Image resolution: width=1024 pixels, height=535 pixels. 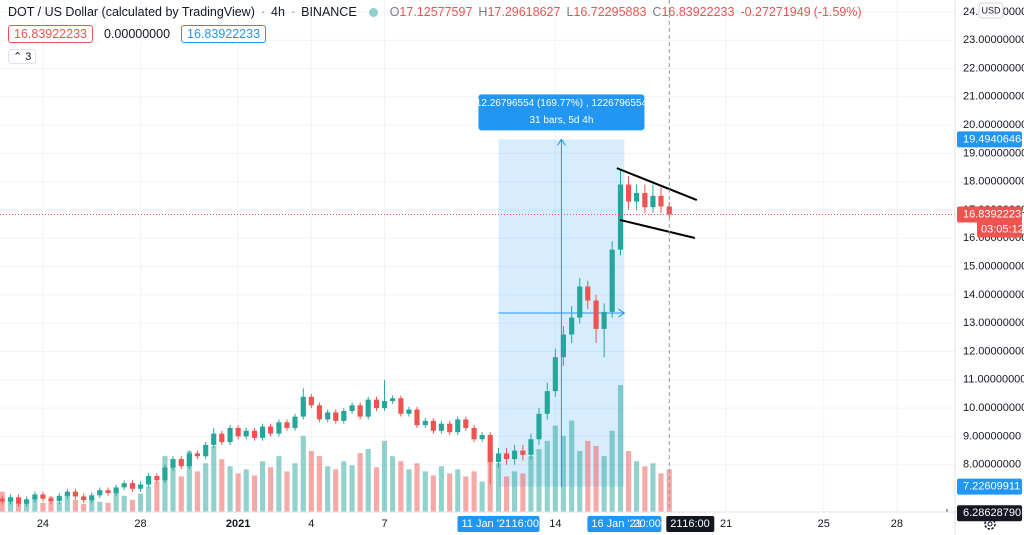 What do you see at coordinates (483, 12) in the screenshot?
I see `ohlc-letter: H` at bounding box center [483, 12].